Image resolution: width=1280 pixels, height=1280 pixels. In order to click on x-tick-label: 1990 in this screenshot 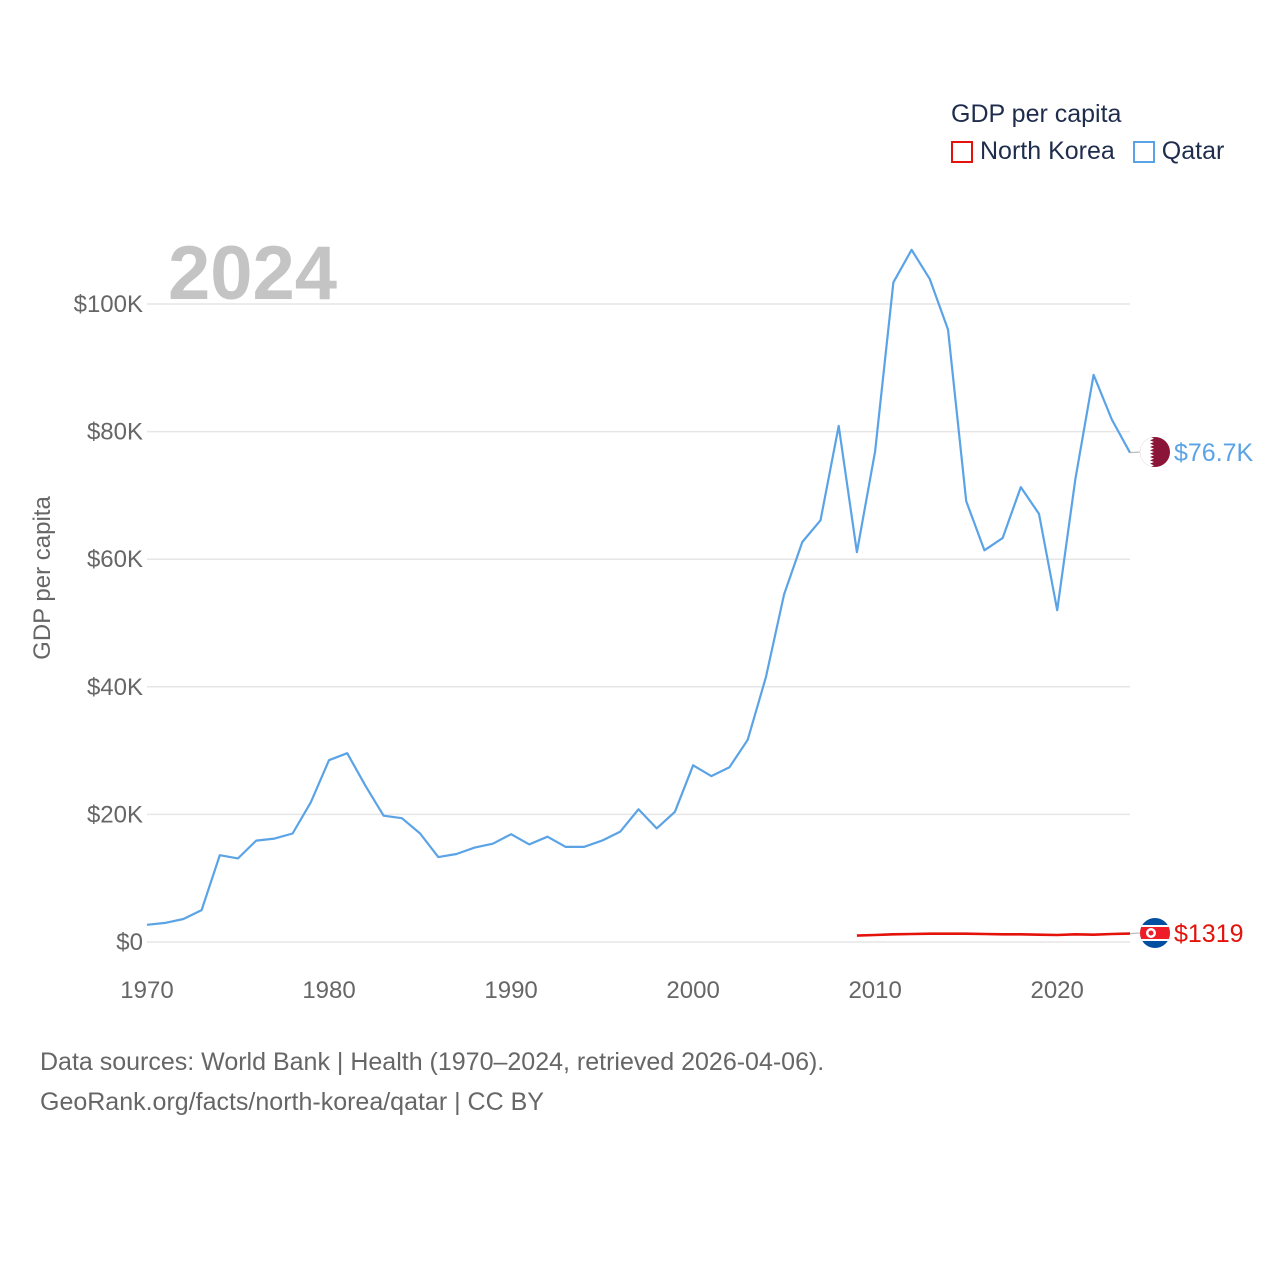, I will do `click(510, 990)`.